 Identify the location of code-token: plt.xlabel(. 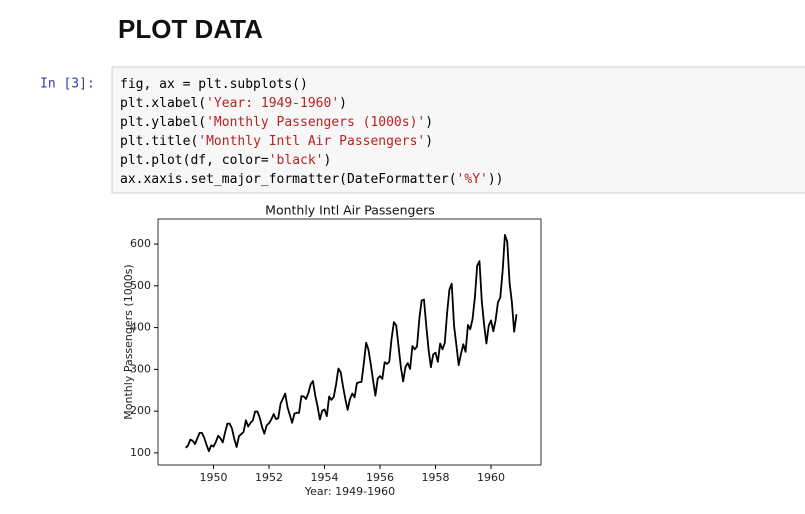
(163, 103).